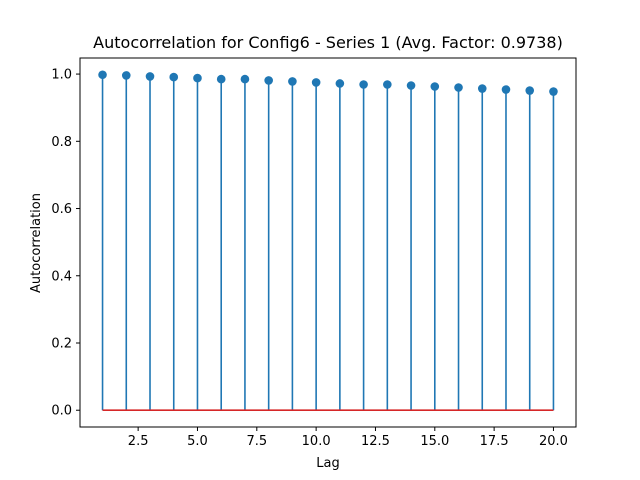 Image resolution: width=640 pixels, height=480 pixels. I want to click on y-ticks: 0.0 0.2 0.4 0.6 0.8 1.0, so click(65, 243).